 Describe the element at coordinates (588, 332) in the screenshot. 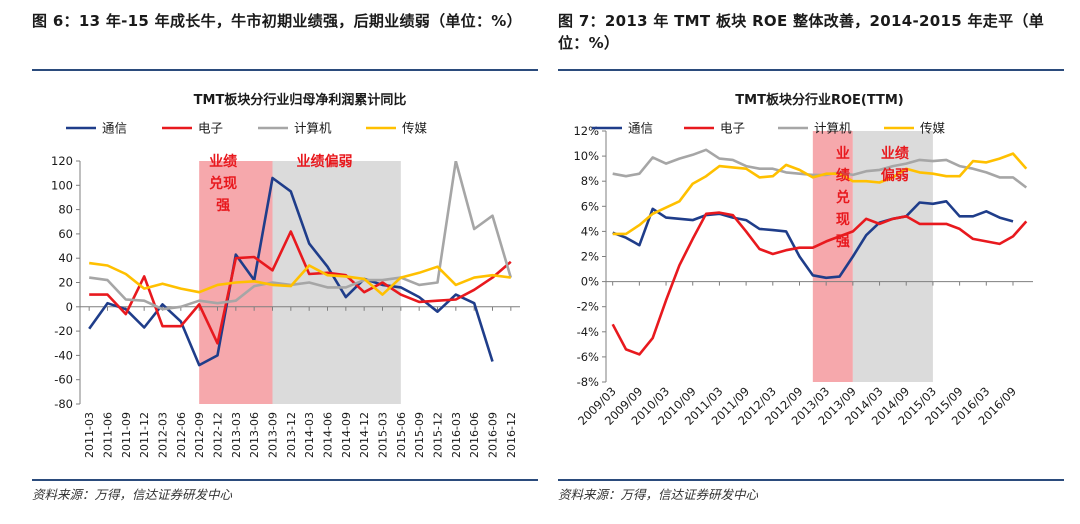

I see `y-tick-label: -4%` at that location.